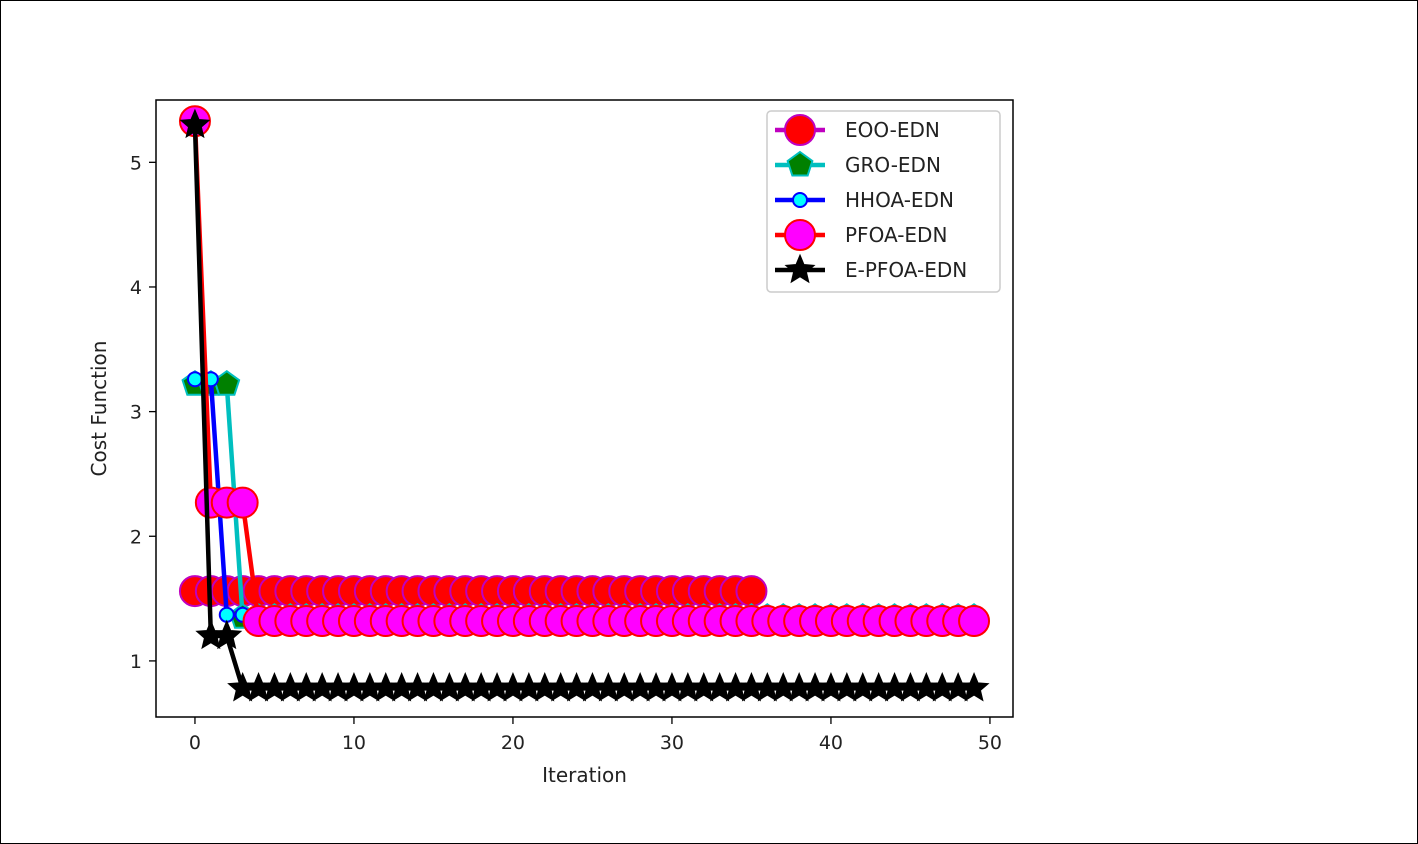 The height and width of the screenshot is (844, 1418). I want to click on y-tick-label: 1, so click(136, 662).